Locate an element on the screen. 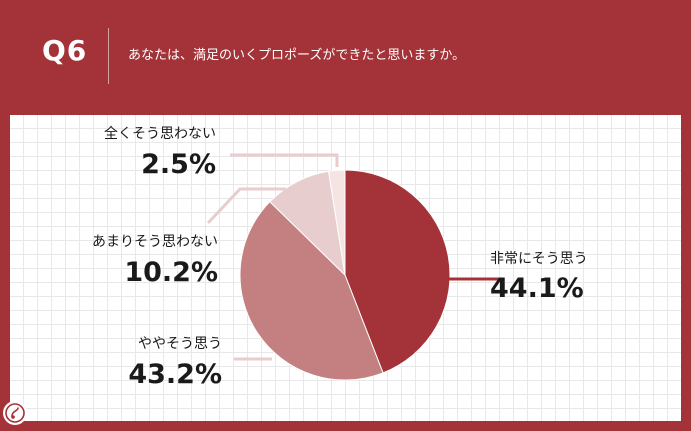  slice-label-4: 全くそう思わない is located at coordinates (160, 133).